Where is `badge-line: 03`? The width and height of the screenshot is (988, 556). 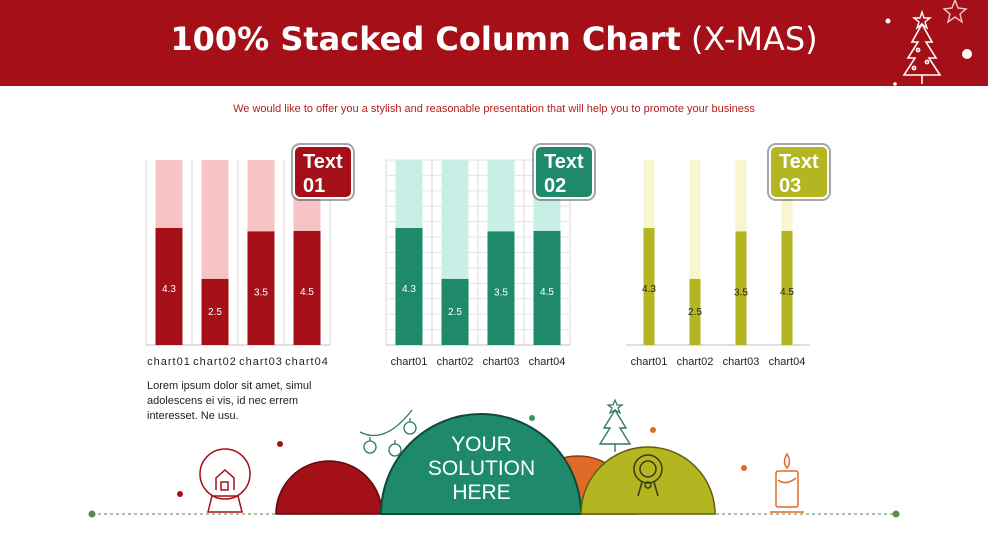 badge-line: 03 is located at coordinates (790, 186).